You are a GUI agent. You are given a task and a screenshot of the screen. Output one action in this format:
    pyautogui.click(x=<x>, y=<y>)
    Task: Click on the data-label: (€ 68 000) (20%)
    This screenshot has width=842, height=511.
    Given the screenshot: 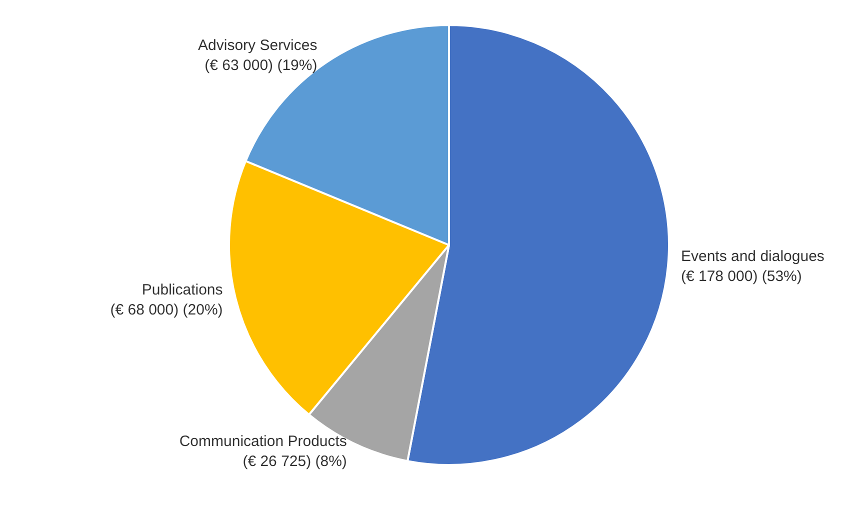 What is the action you would take?
    pyautogui.click(x=166, y=310)
    